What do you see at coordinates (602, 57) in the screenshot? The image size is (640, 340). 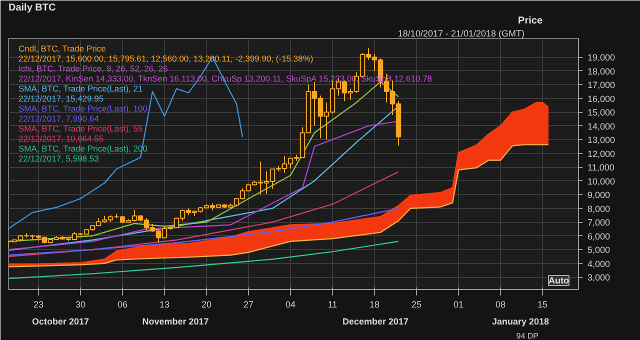 I see `y-tick-label: 19,000` at bounding box center [602, 57].